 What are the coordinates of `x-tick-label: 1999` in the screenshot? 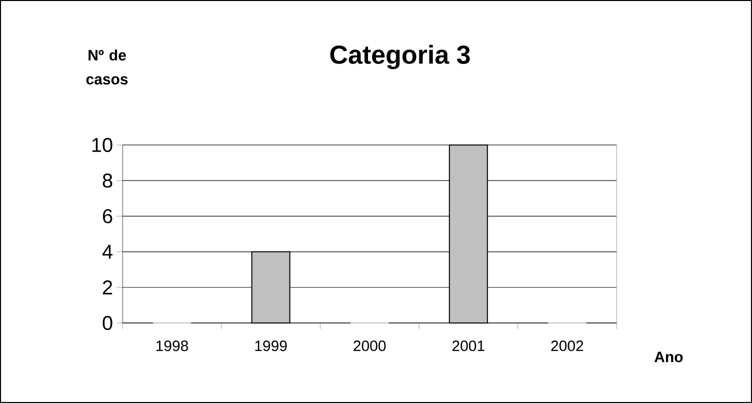 It's located at (271, 346).